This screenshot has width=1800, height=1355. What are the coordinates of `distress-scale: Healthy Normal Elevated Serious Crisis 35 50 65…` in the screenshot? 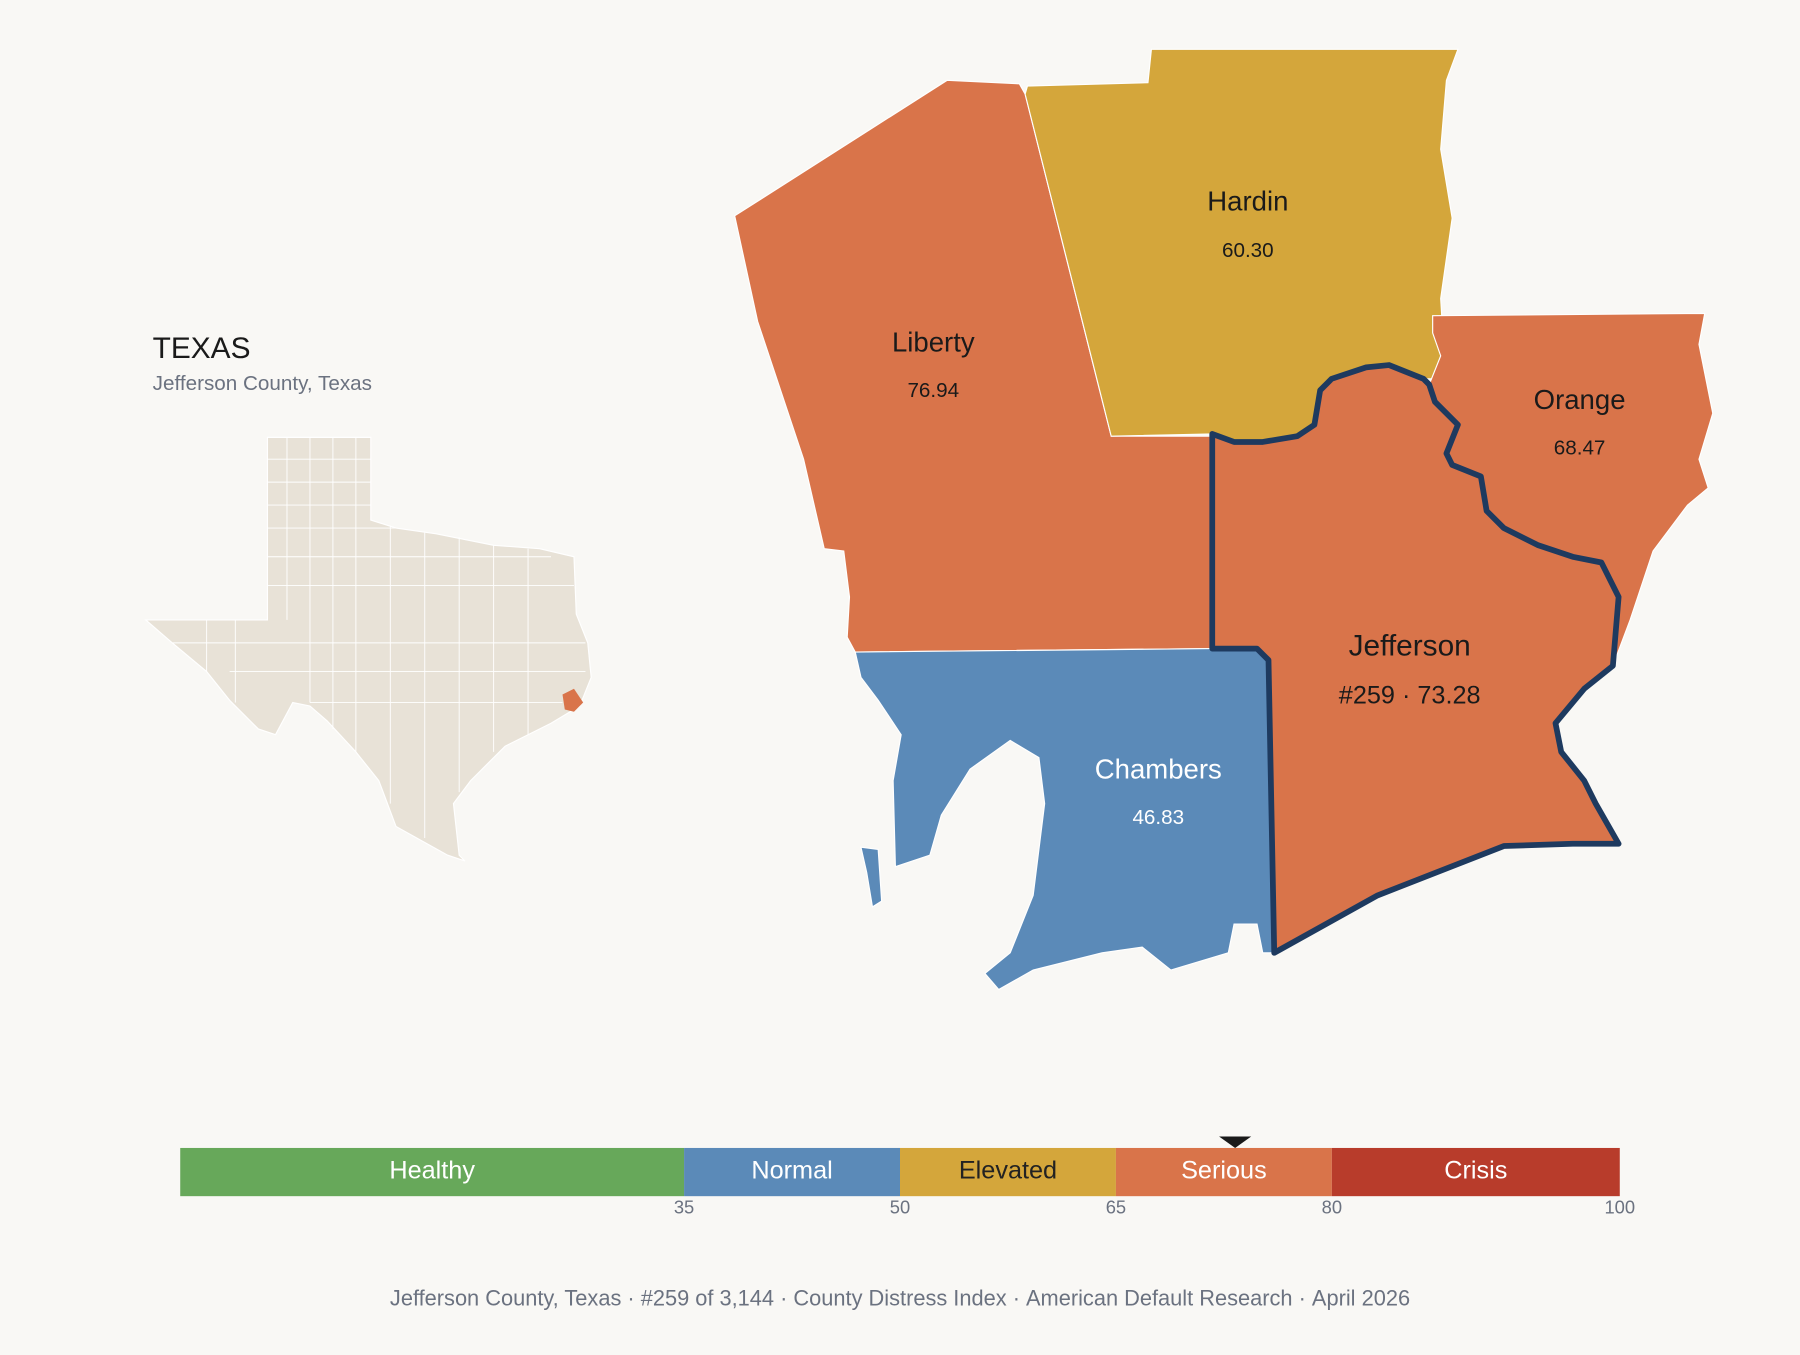 It's located at (907, 1177).